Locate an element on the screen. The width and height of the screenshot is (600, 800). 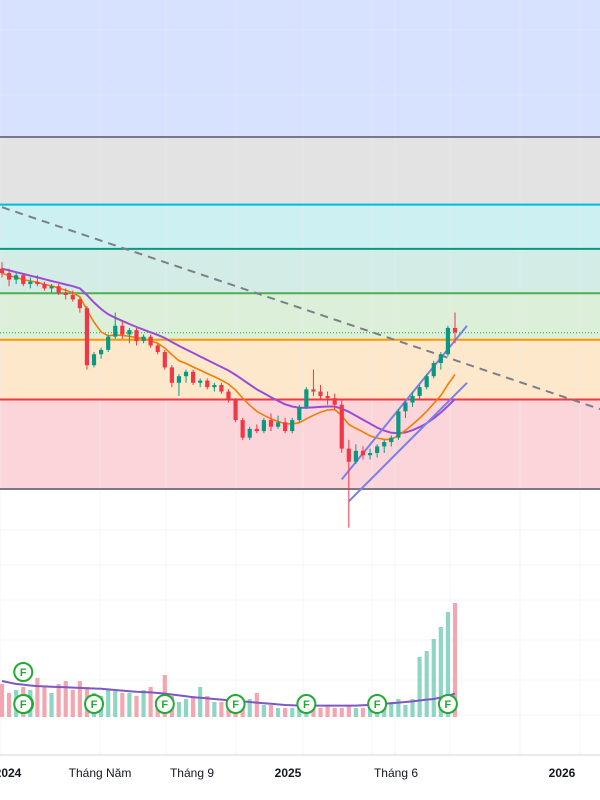
event-markers: FFFFFFFFF is located at coordinates (235, 688).